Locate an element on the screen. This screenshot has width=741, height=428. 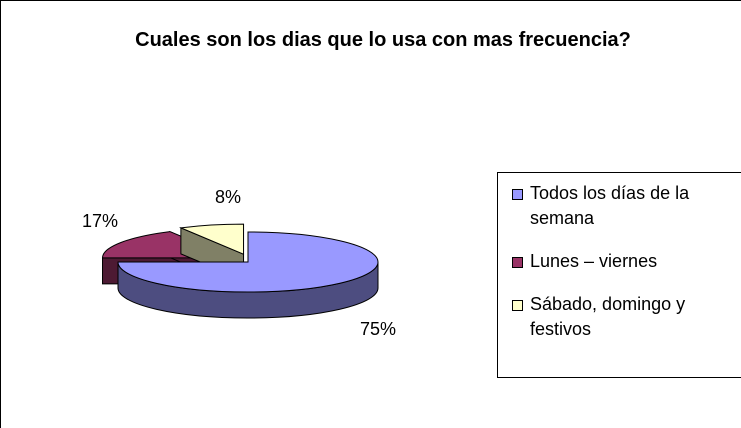
legend-item: Todos los días de la semana is located at coordinates (626, 206).